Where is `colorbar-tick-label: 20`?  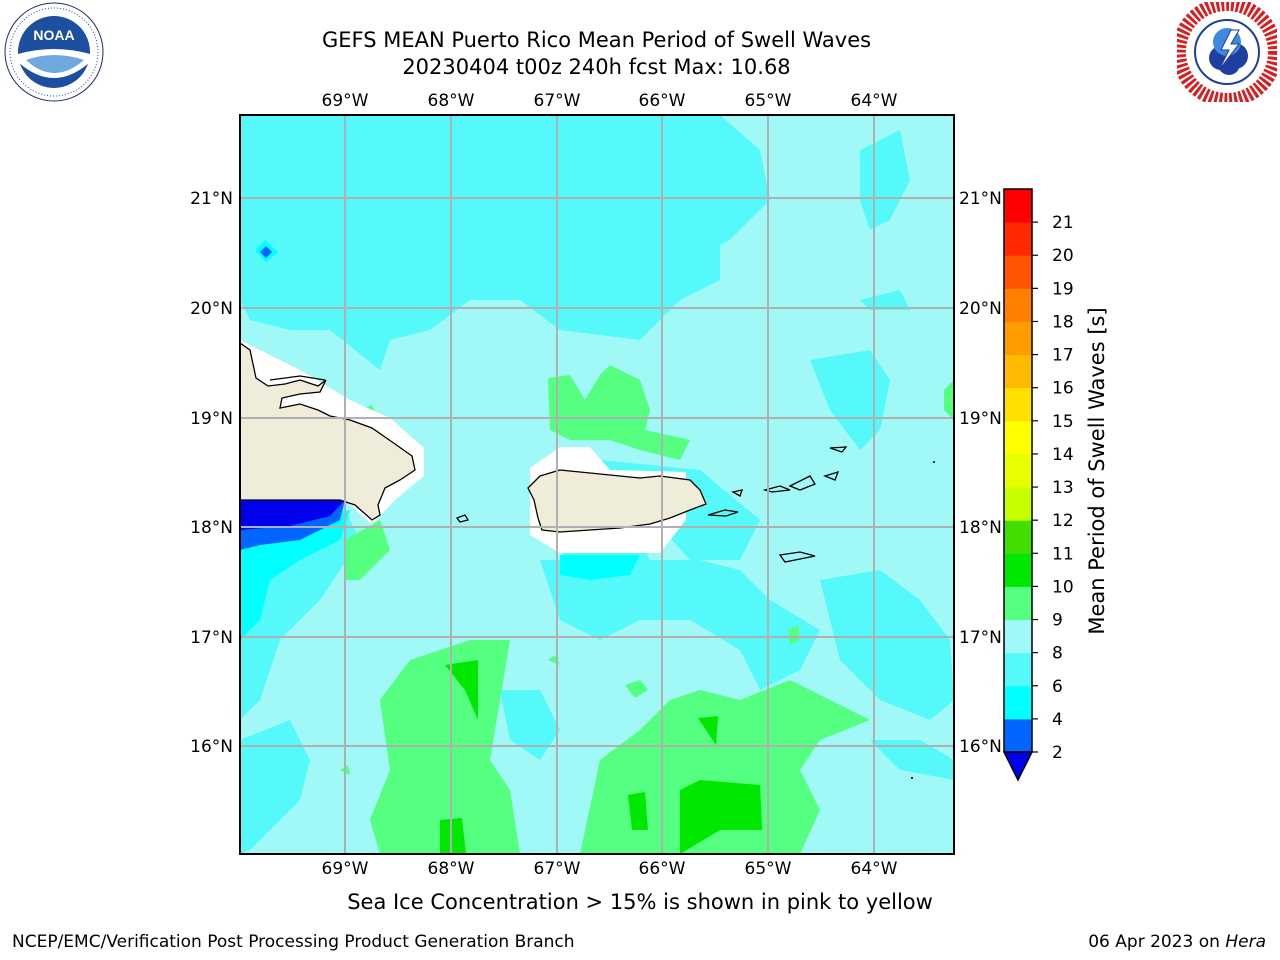 colorbar-tick-label: 20 is located at coordinates (1063, 256).